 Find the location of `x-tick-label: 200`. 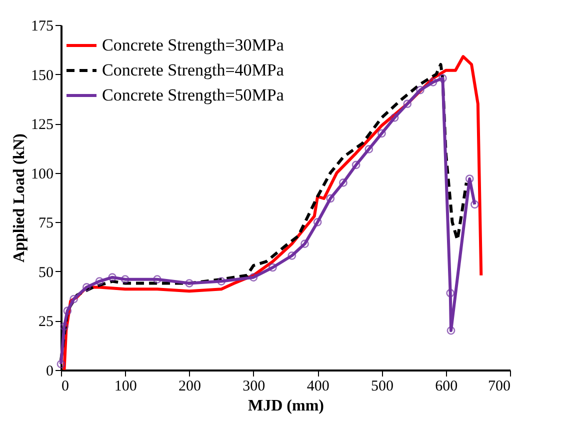

x-tick-label: 200 is located at coordinates (190, 386).